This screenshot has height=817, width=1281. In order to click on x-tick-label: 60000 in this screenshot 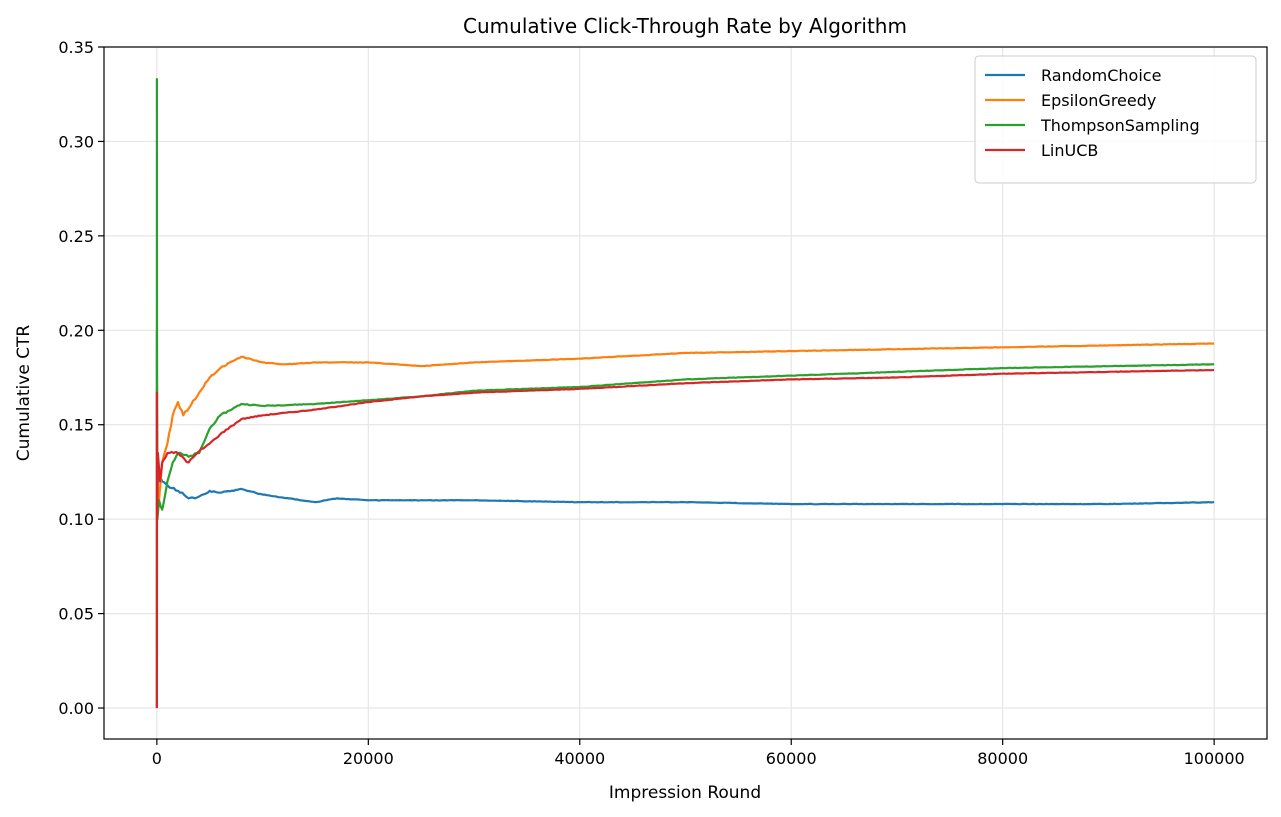, I will do `click(791, 758)`.